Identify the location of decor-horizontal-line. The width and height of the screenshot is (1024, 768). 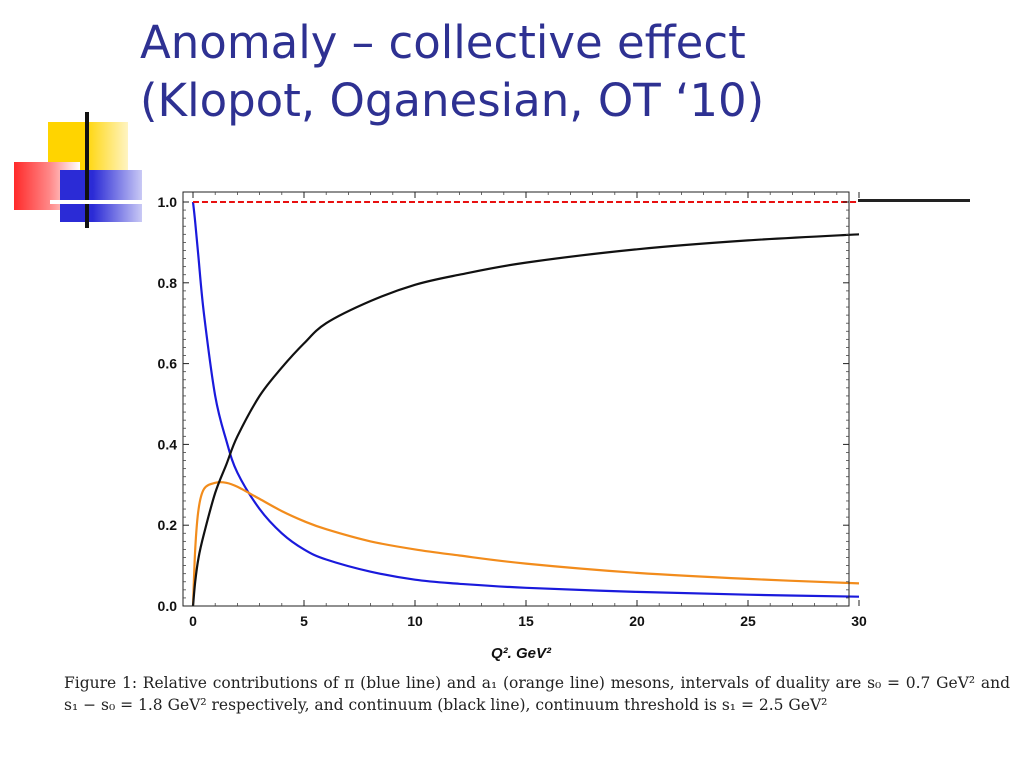
(96, 202).